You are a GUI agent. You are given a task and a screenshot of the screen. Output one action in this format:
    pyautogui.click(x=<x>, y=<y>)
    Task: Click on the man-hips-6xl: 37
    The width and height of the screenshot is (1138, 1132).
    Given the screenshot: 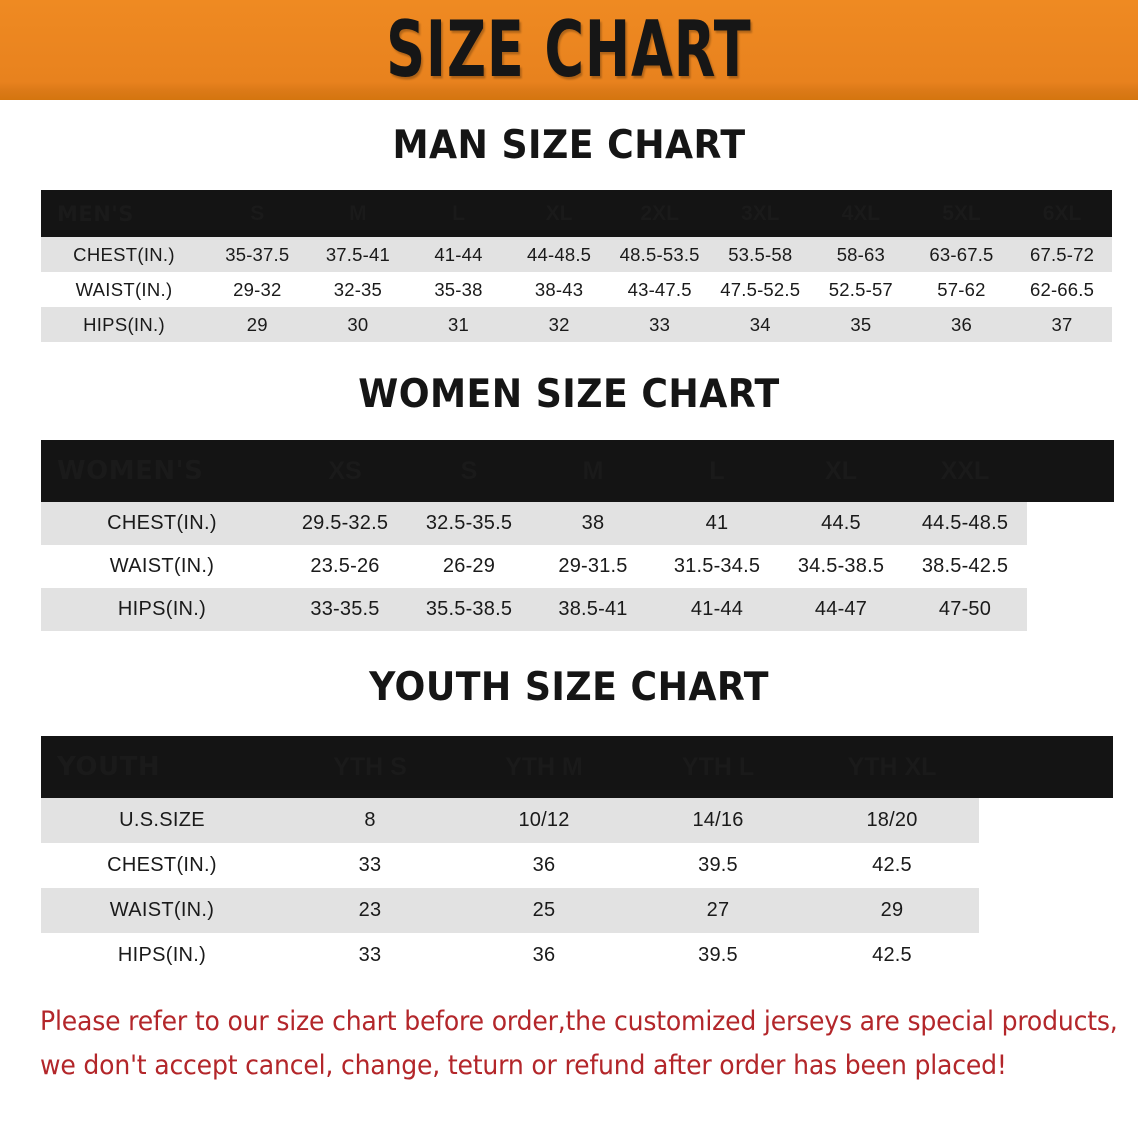 What is the action you would take?
    pyautogui.click(x=1062, y=324)
    